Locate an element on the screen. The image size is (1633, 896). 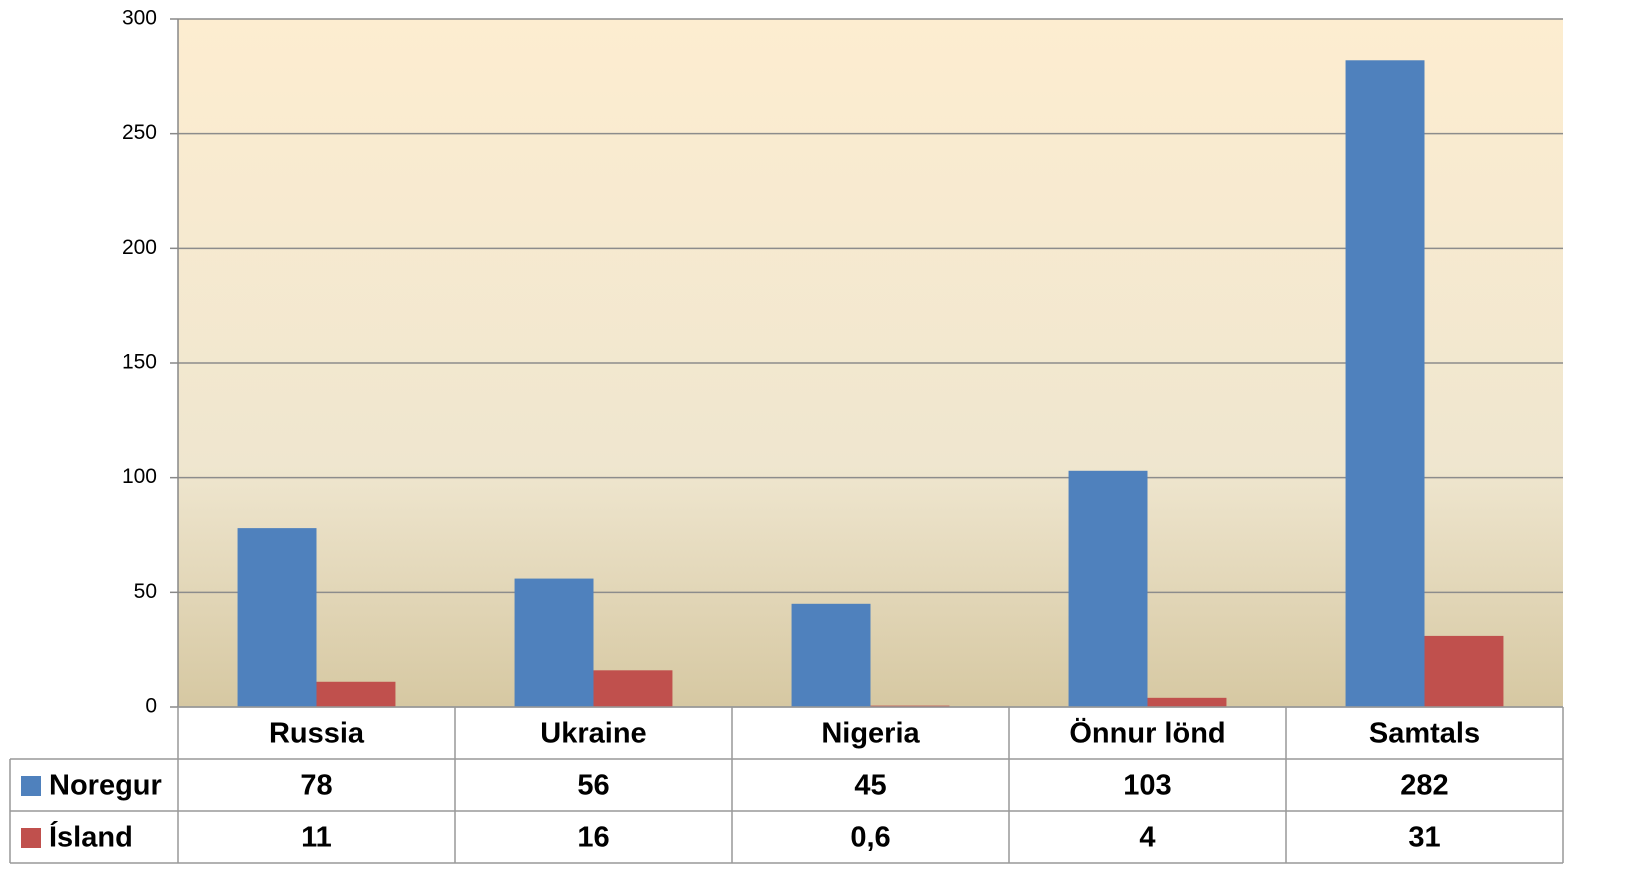
x-tick-label: Önnur lönd is located at coordinates (1147, 733).